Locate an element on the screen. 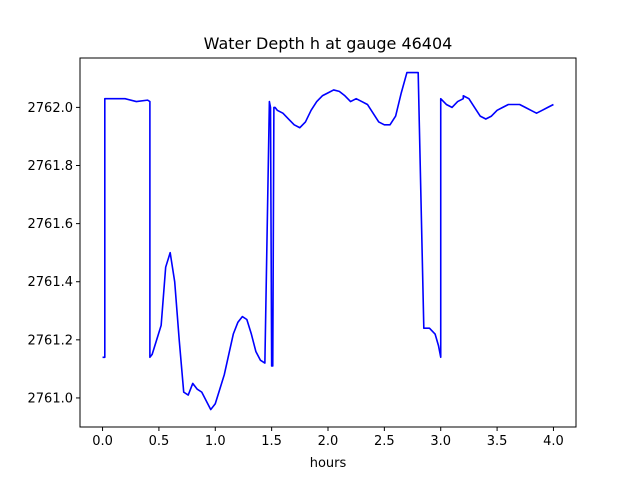 This screenshot has width=640, height=480. x-tick-label: 2.5 is located at coordinates (384, 441).